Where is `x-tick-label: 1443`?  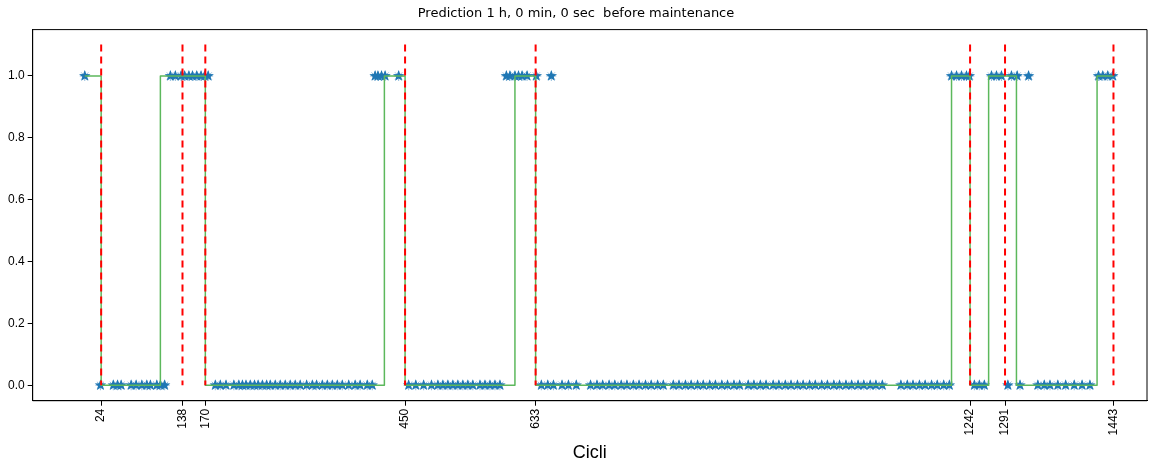 x-tick-label: 1443 is located at coordinates (1112, 422).